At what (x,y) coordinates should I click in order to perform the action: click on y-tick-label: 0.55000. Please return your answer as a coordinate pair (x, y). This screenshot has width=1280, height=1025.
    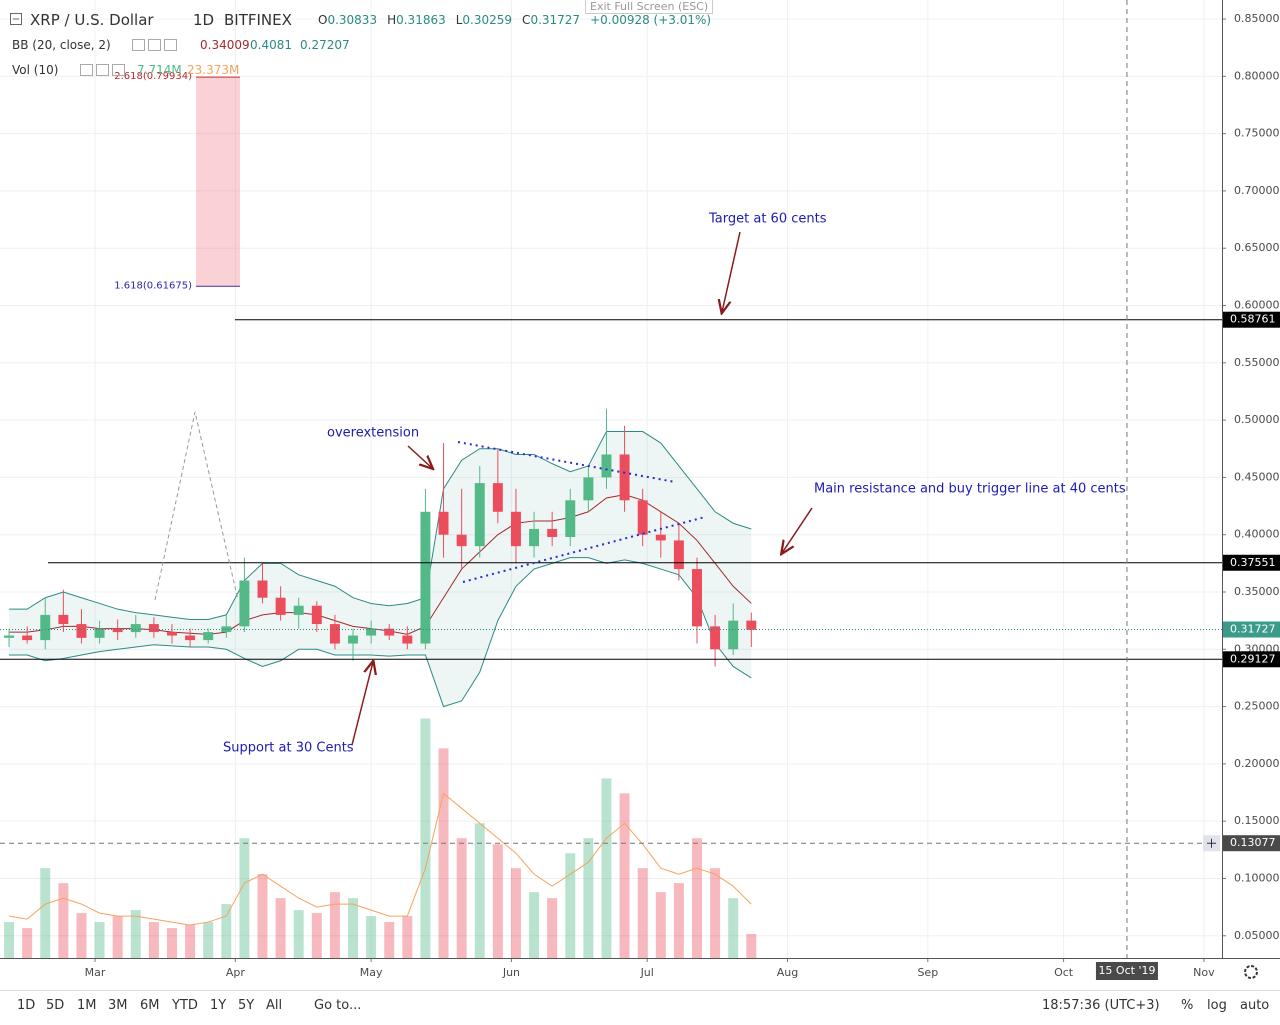
    Looking at the image, I should click on (1257, 362).